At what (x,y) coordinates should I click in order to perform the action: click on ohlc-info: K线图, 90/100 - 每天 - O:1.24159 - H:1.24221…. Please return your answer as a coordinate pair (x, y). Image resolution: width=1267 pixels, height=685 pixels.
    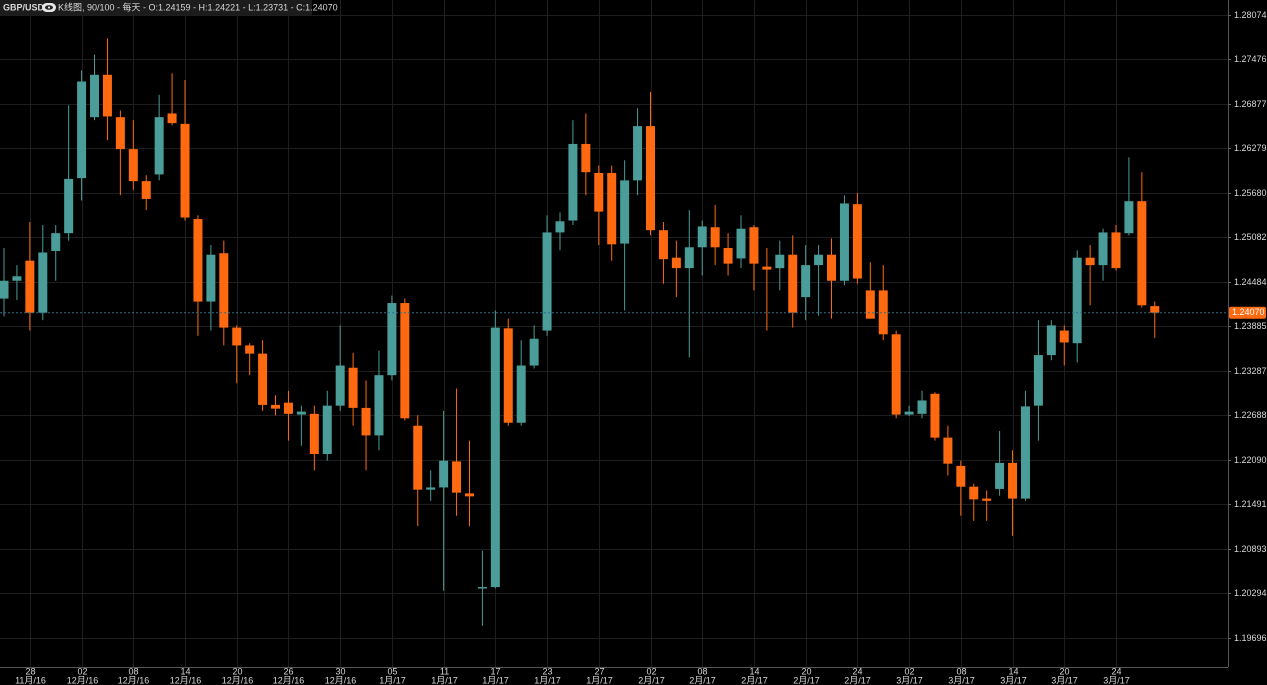
    Looking at the image, I should click on (198, 6).